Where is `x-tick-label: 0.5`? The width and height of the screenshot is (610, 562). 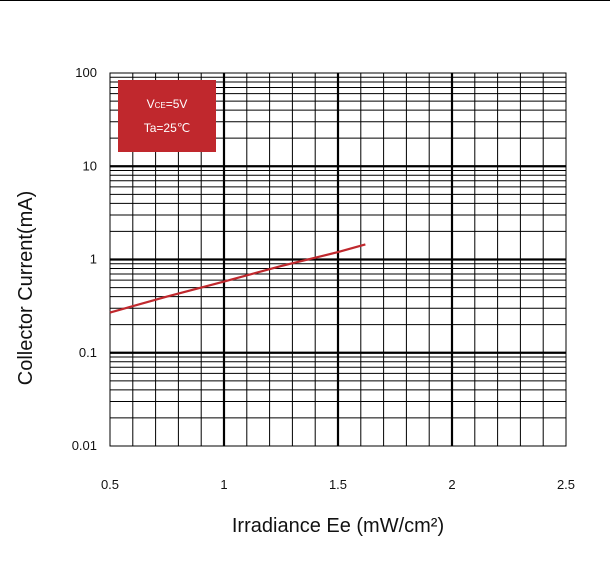
x-tick-label: 0.5 is located at coordinates (110, 484).